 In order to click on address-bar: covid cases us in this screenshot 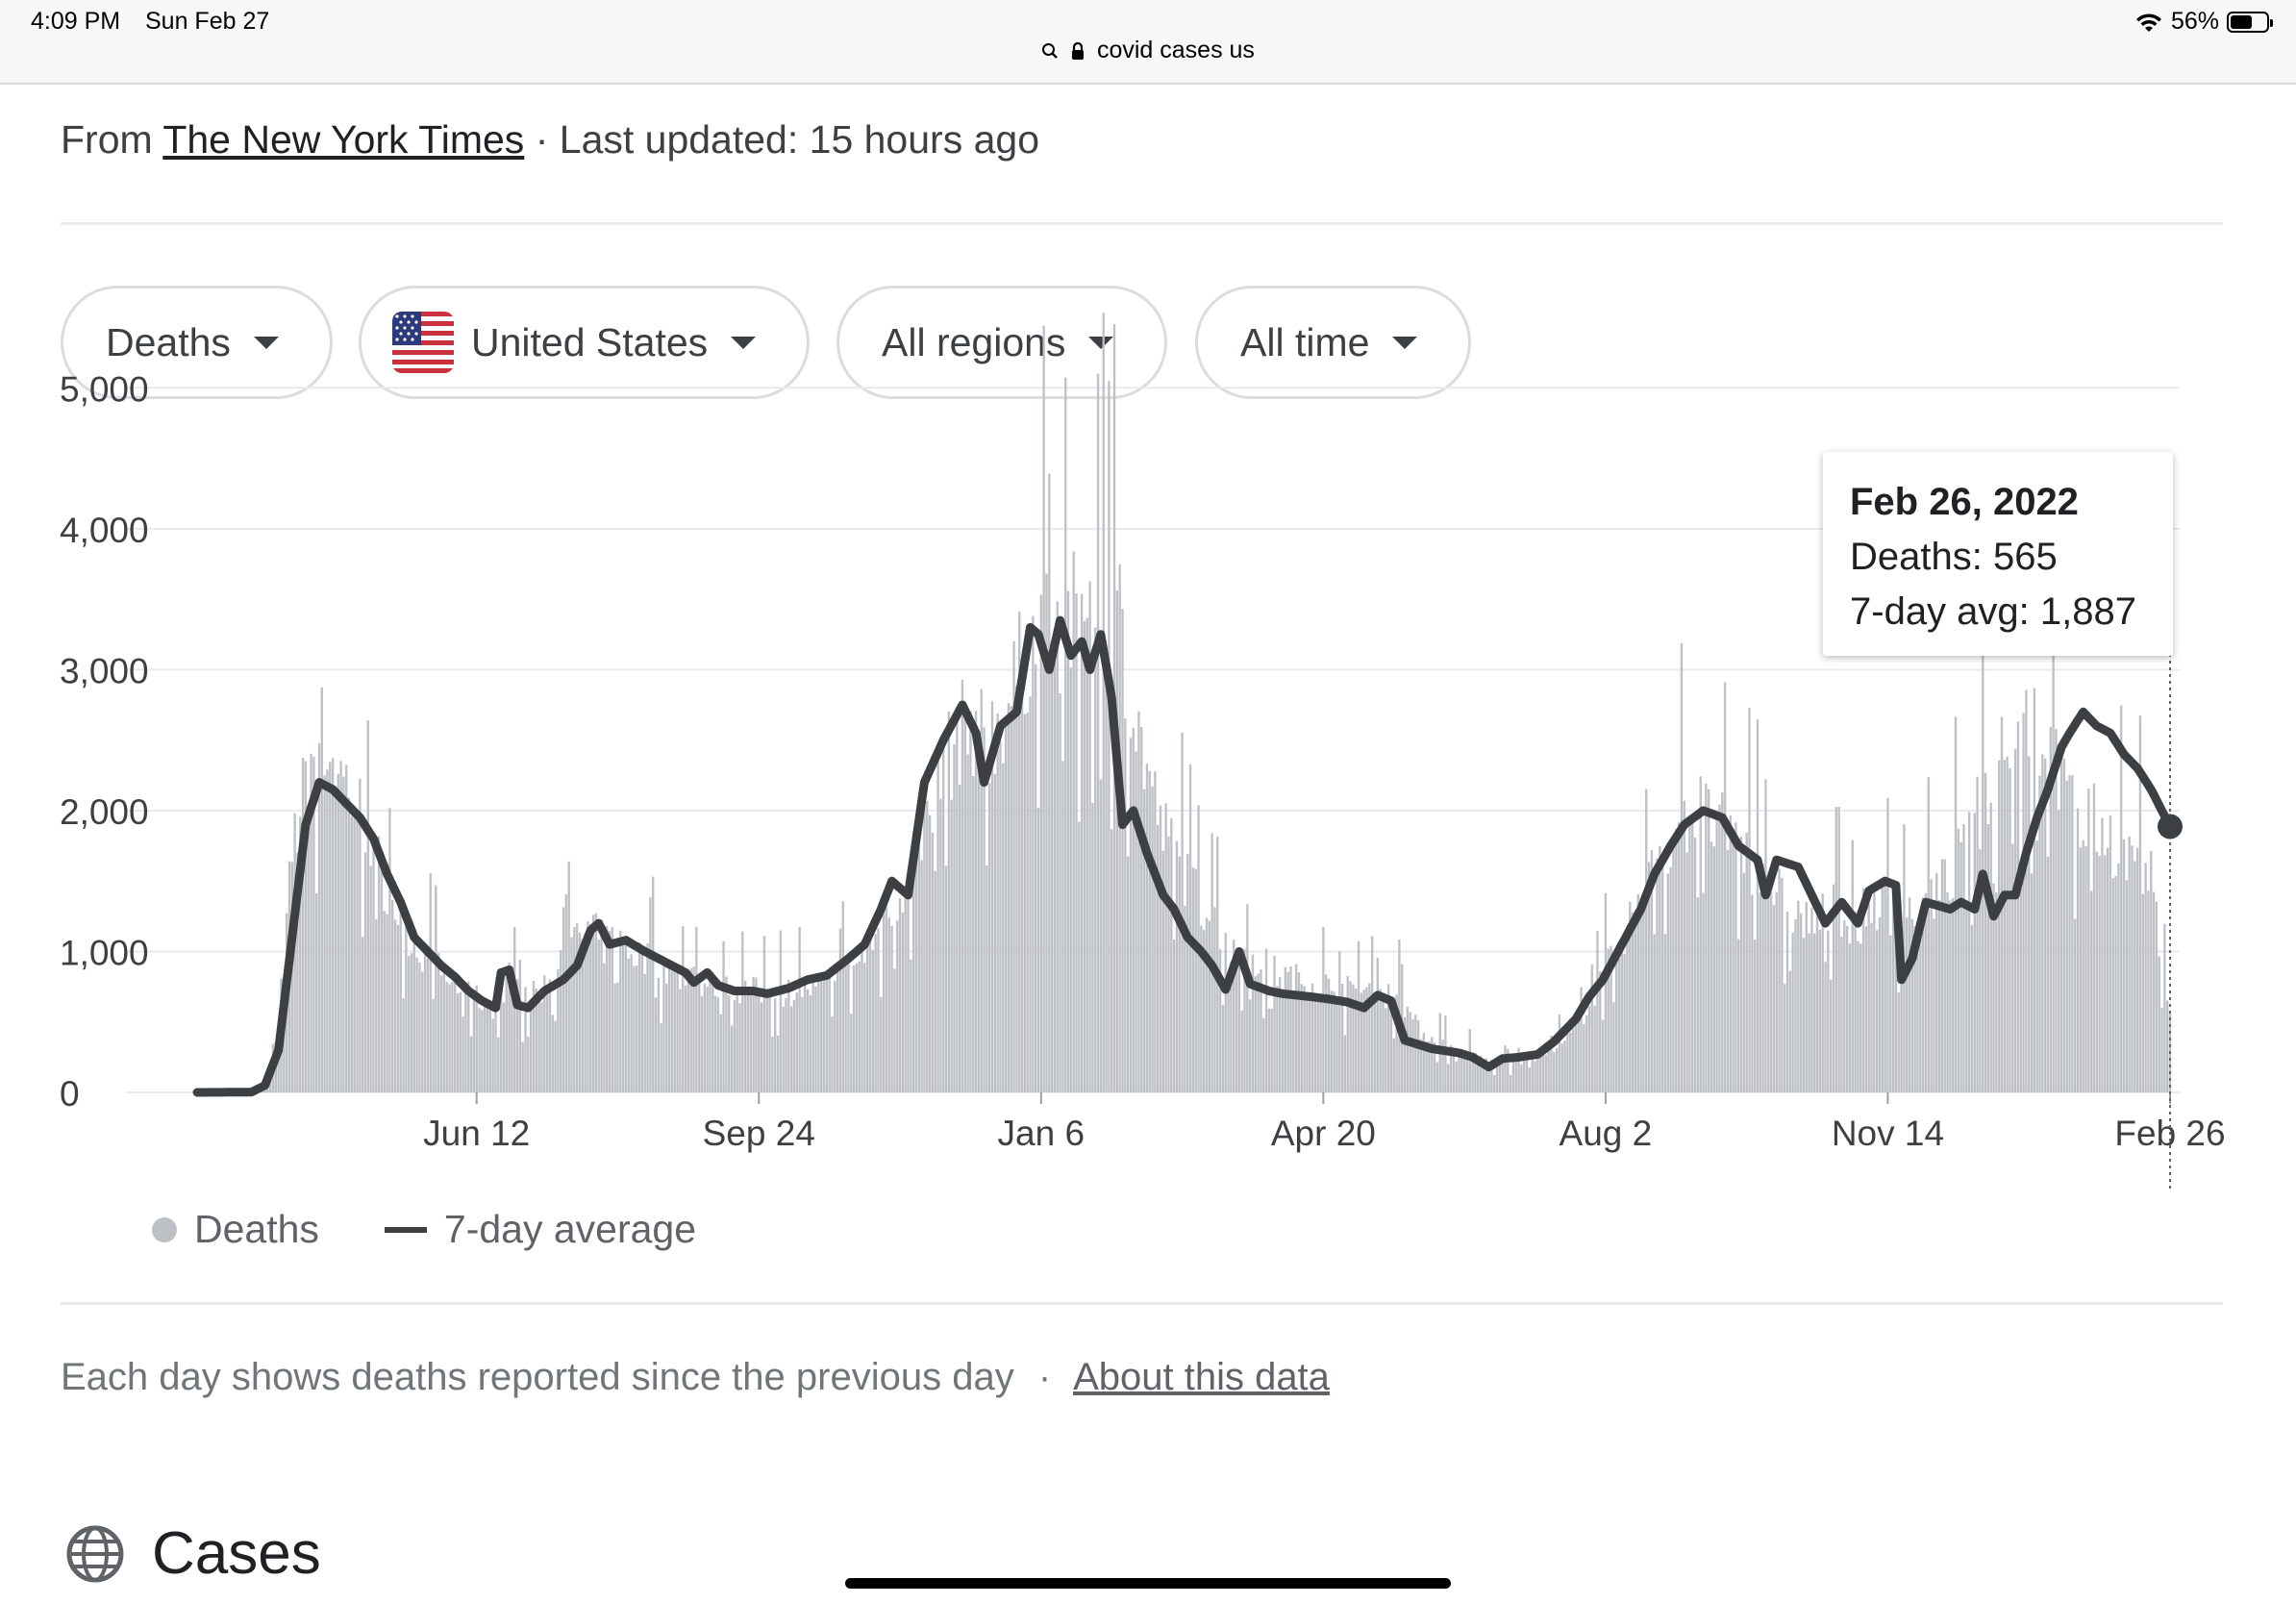, I will do `click(1148, 50)`.